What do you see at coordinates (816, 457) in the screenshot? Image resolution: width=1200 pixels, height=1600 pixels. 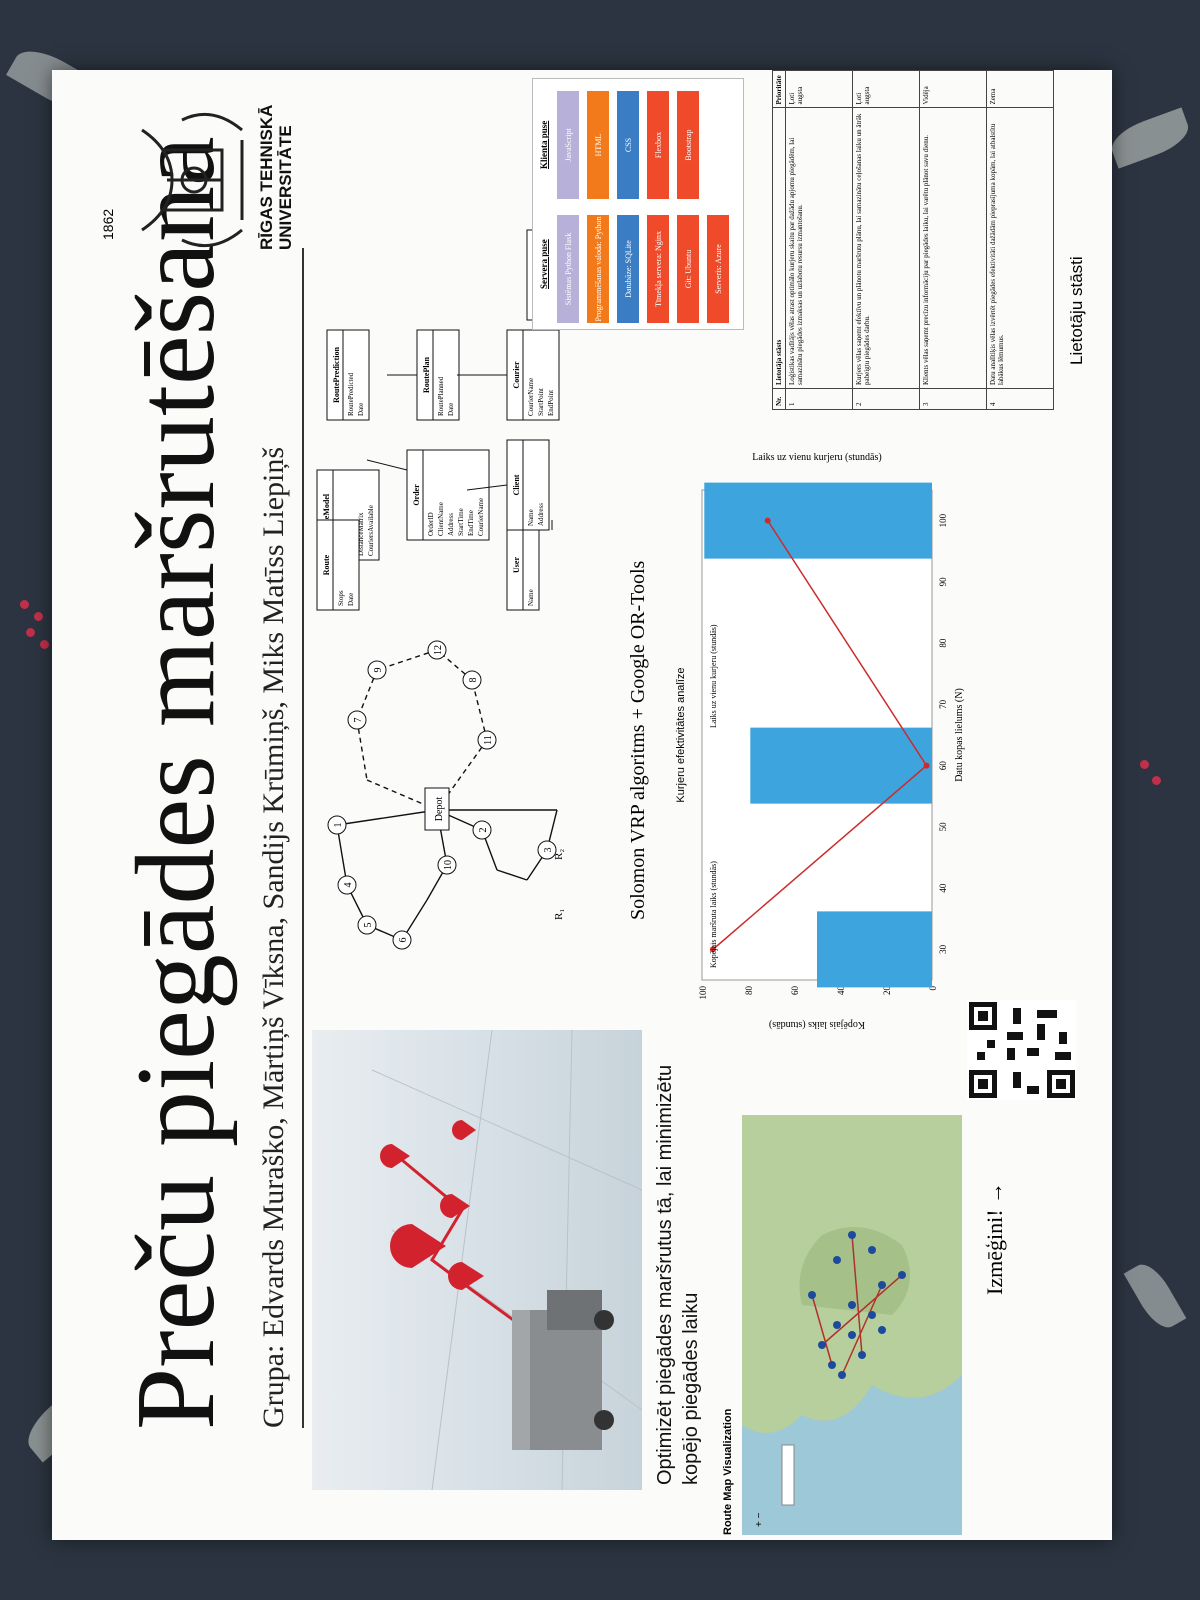 I see `y2-axis-label: Laiks uz vienu kurjeru (stundās)` at bounding box center [816, 457].